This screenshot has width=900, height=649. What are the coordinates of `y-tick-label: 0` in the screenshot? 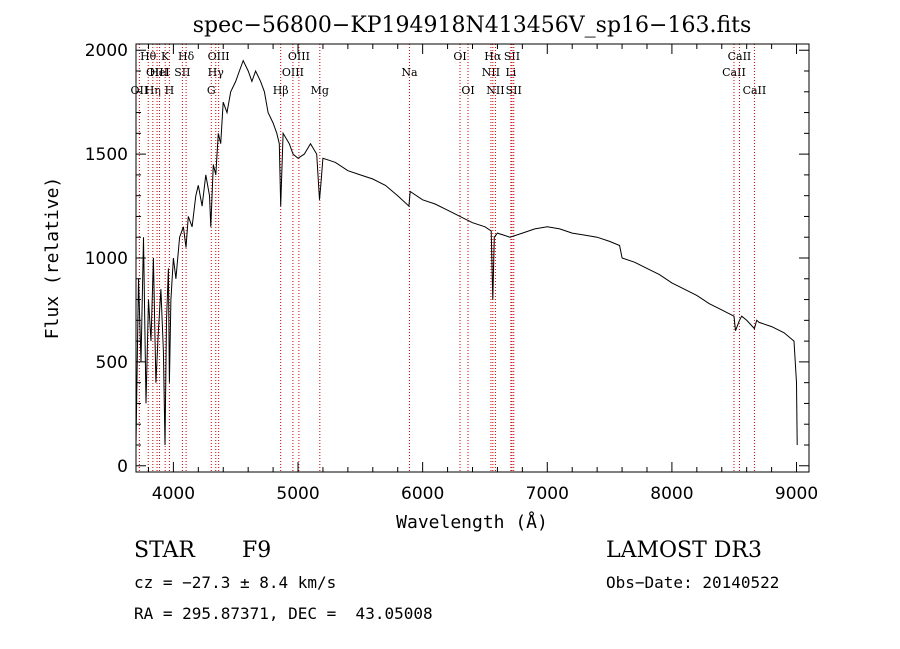 It's located at (122, 467).